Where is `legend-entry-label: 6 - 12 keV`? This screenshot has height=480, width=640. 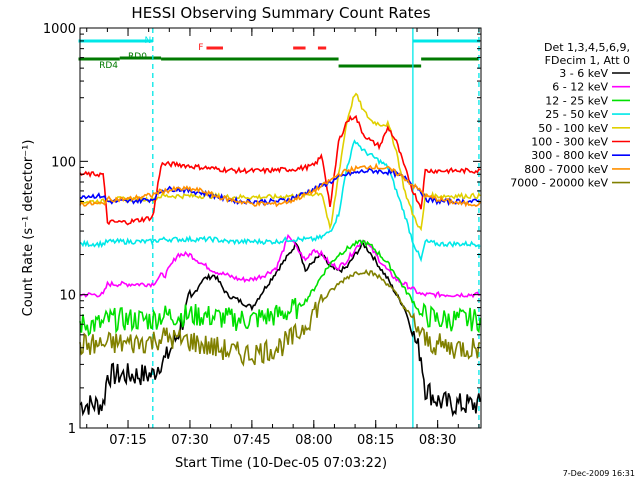 legend-entry-label: 6 - 12 keV is located at coordinates (580, 87).